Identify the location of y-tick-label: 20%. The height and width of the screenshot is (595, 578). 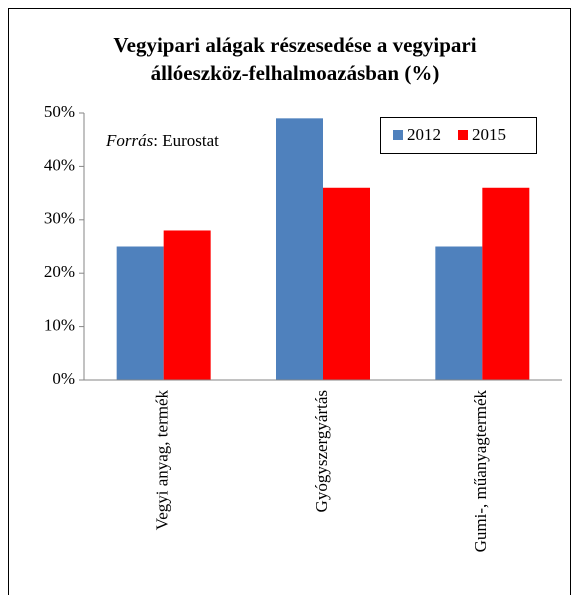
(59, 271).